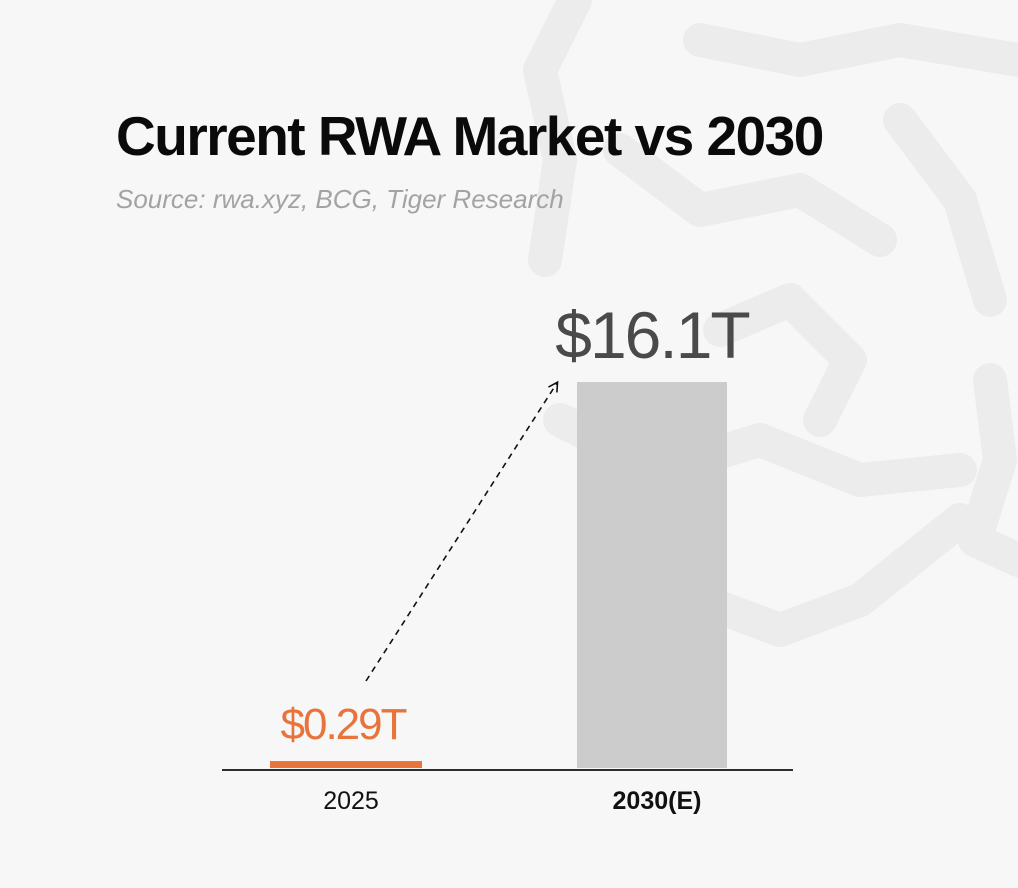 This screenshot has width=1018, height=888. I want to click on bar-2025, so click(346, 764).